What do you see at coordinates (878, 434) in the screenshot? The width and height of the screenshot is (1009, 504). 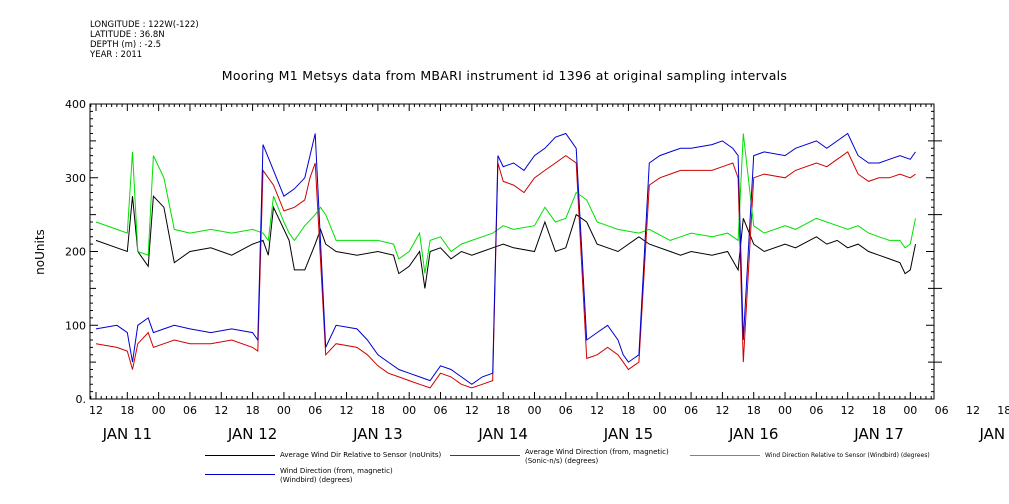 I see `x-day-label: JAN 17` at bounding box center [878, 434].